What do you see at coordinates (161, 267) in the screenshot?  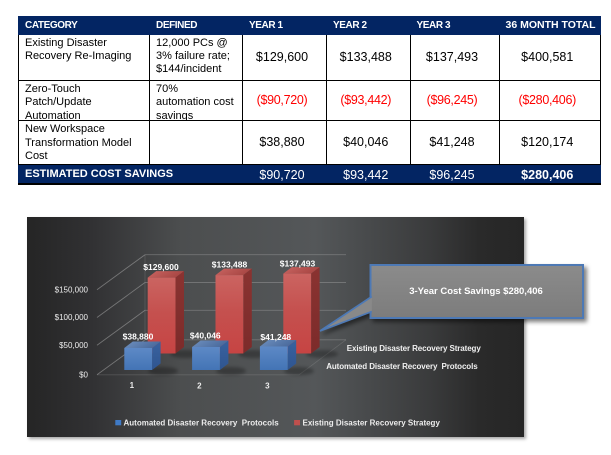 I see `svg-text: $129,600` at bounding box center [161, 267].